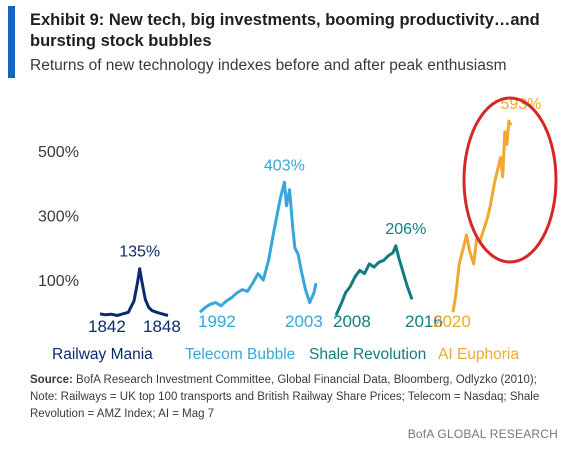 The image size is (574, 452). I want to click on end-year-label: 2003, so click(304, 321).